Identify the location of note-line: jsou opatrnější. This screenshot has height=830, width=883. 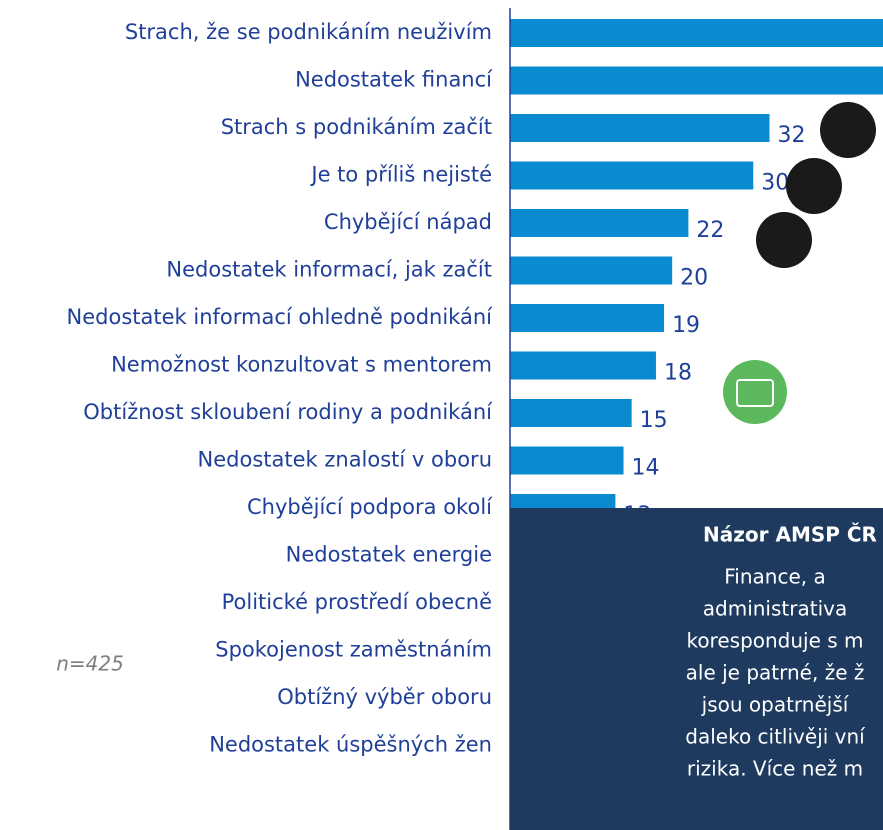
(775, 705).